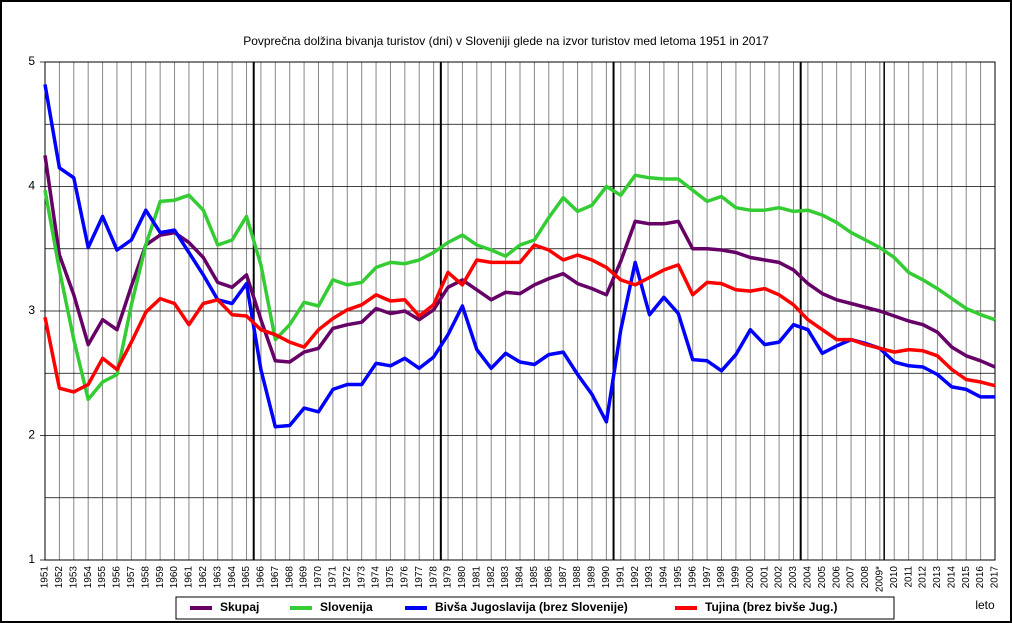 The width and height of the screenshot is (1012, 623). I want to click on x-tick-label: 1988, so click(577, 577).